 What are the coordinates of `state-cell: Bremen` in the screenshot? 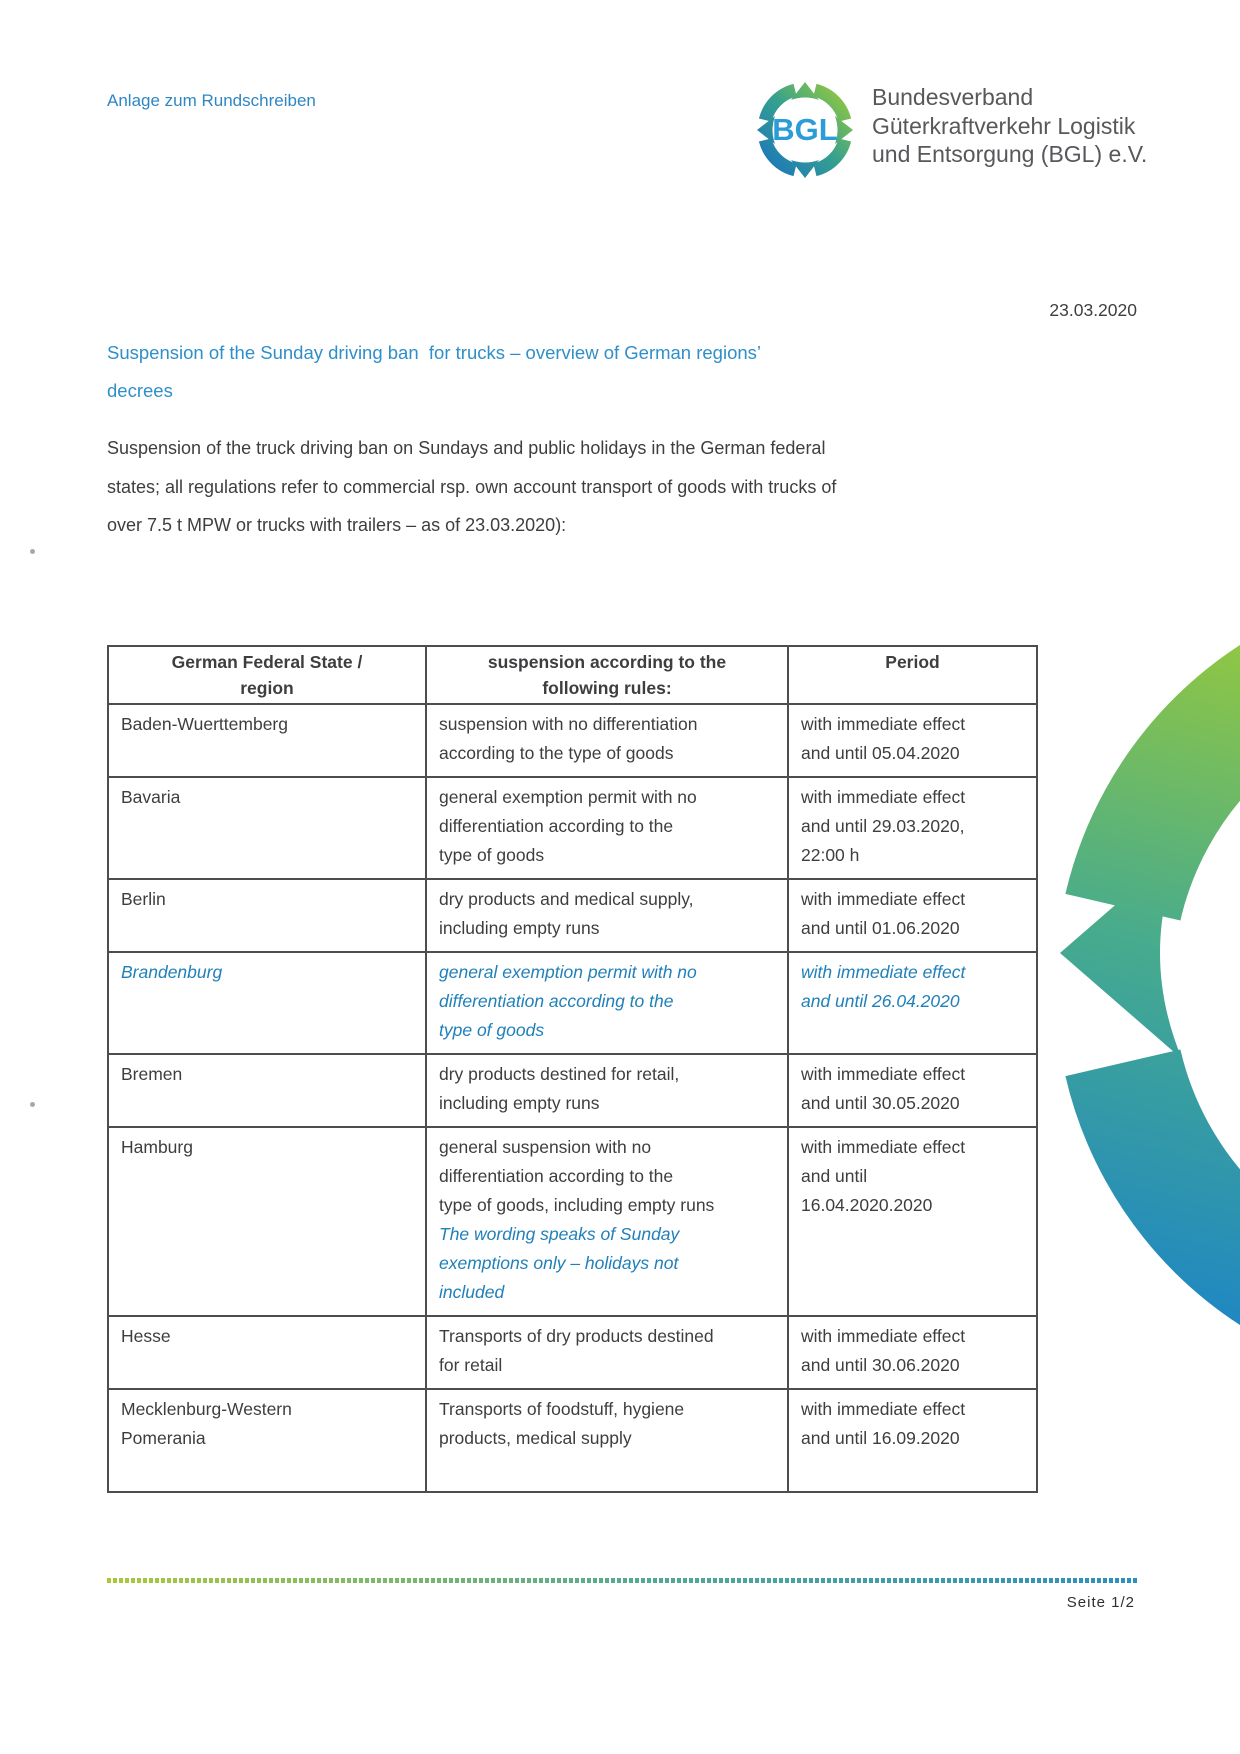 It's located at (267, 1090).